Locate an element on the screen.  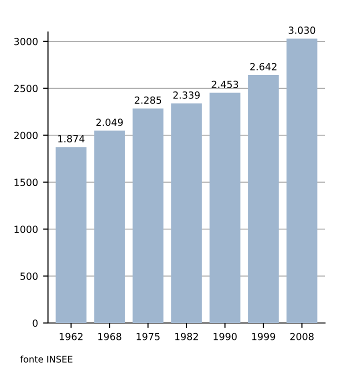
data-label: 2.339 is located at coordinates (186, 95).